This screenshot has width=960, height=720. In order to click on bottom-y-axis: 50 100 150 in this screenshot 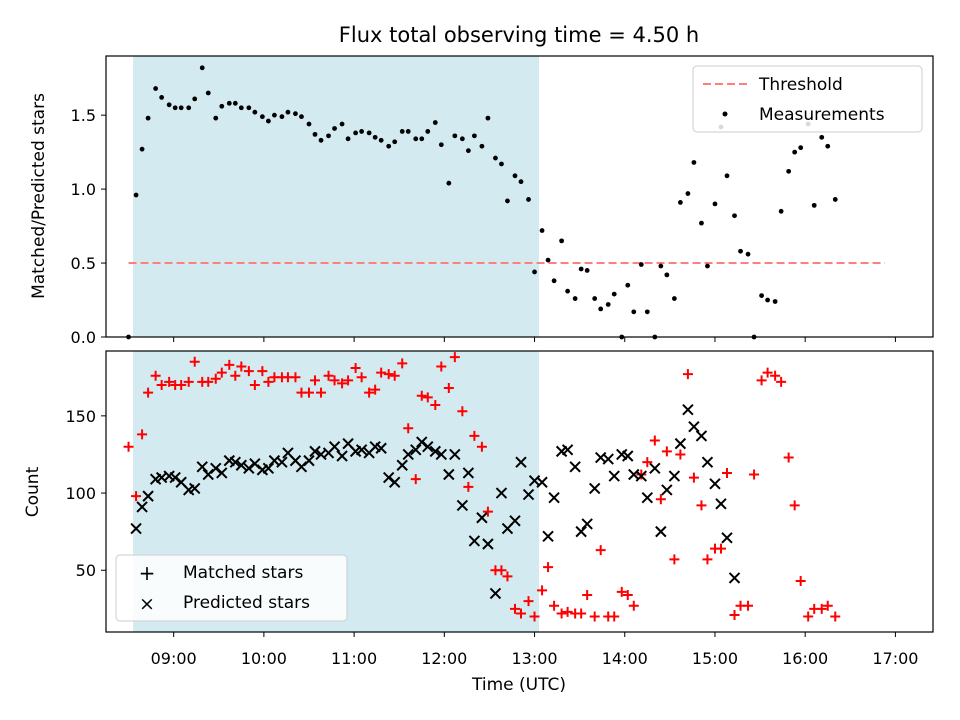, I will do `click(85, 493)`.